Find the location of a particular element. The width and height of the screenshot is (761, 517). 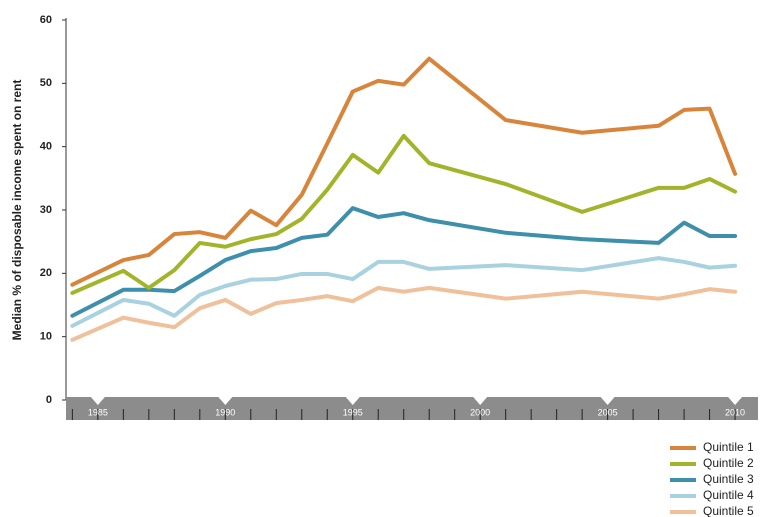

y-tick-label: 30 is located at coordinates (46, 210).